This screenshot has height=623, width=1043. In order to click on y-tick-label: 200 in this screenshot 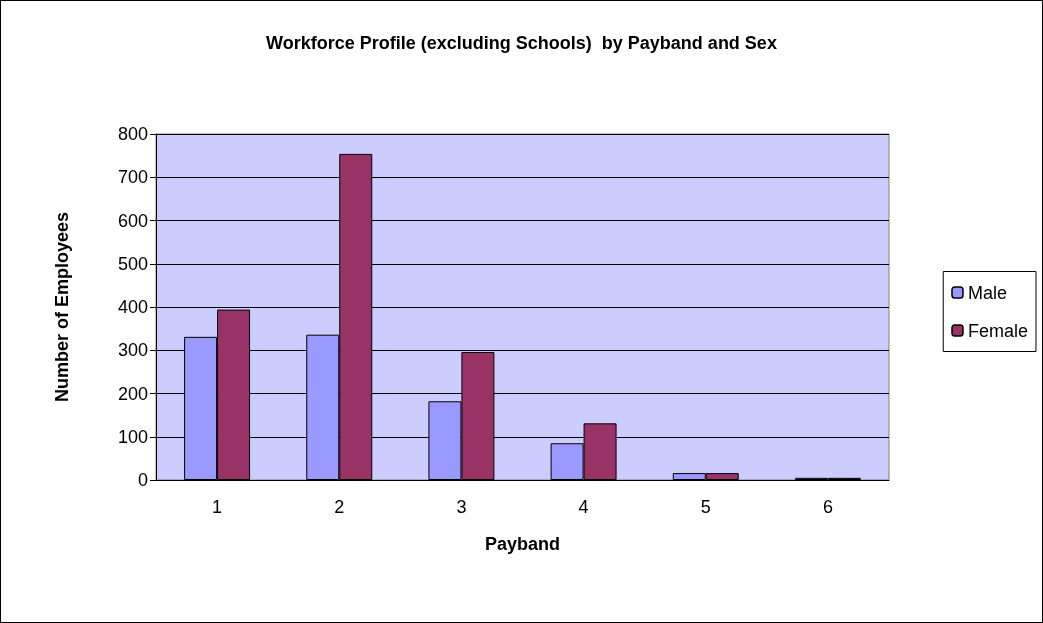, I will do `click(132, 393)`.